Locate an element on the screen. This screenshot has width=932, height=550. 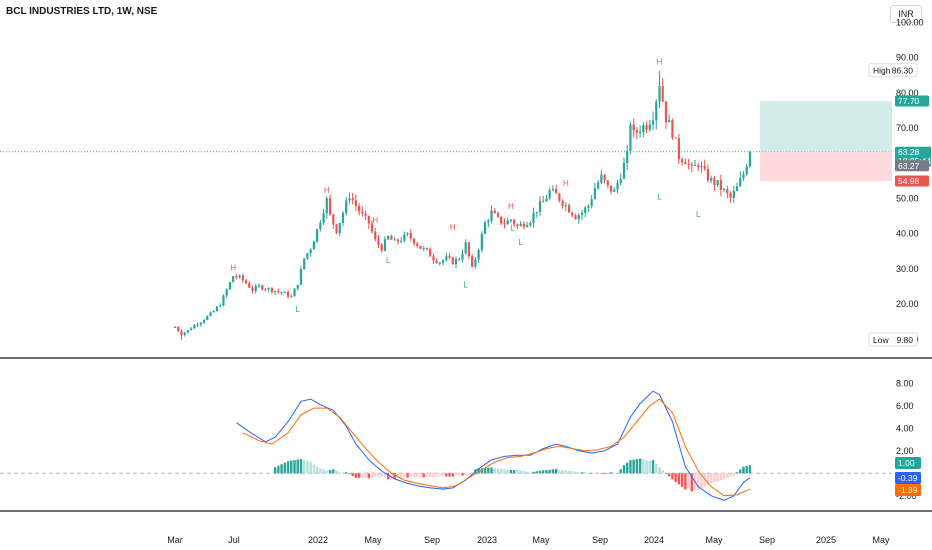
currency-button: INR is located at coordinates (906, 14).